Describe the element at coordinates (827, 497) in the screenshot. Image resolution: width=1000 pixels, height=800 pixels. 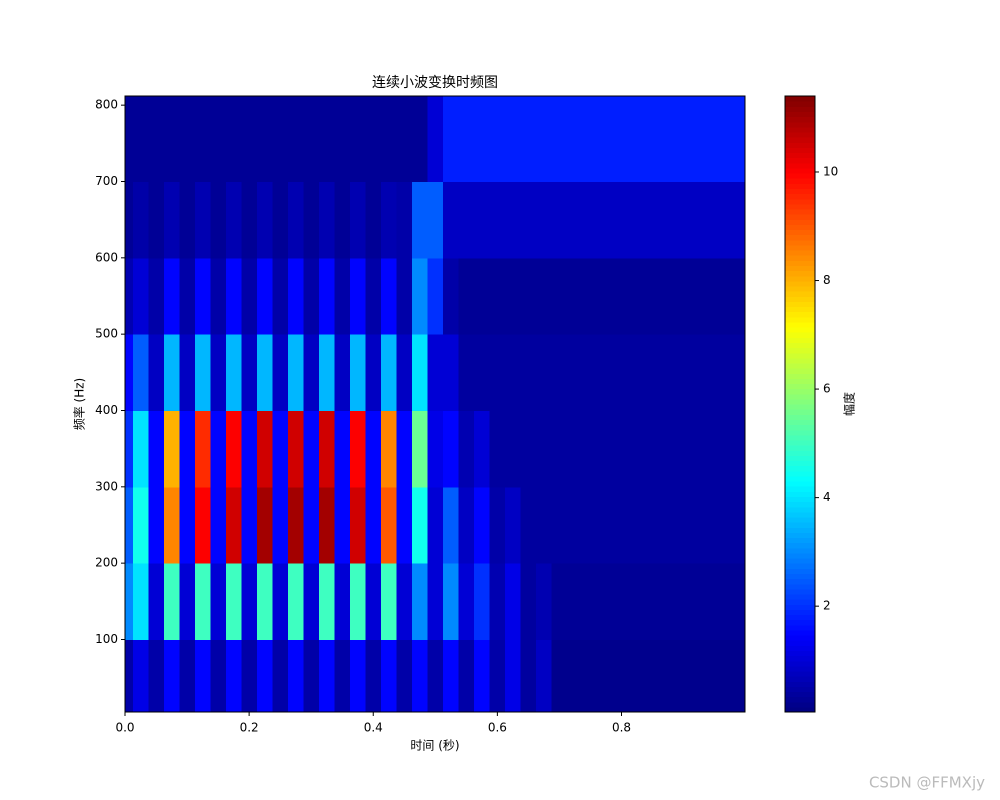
I see `colorbar-tick-label: 4` at that location.